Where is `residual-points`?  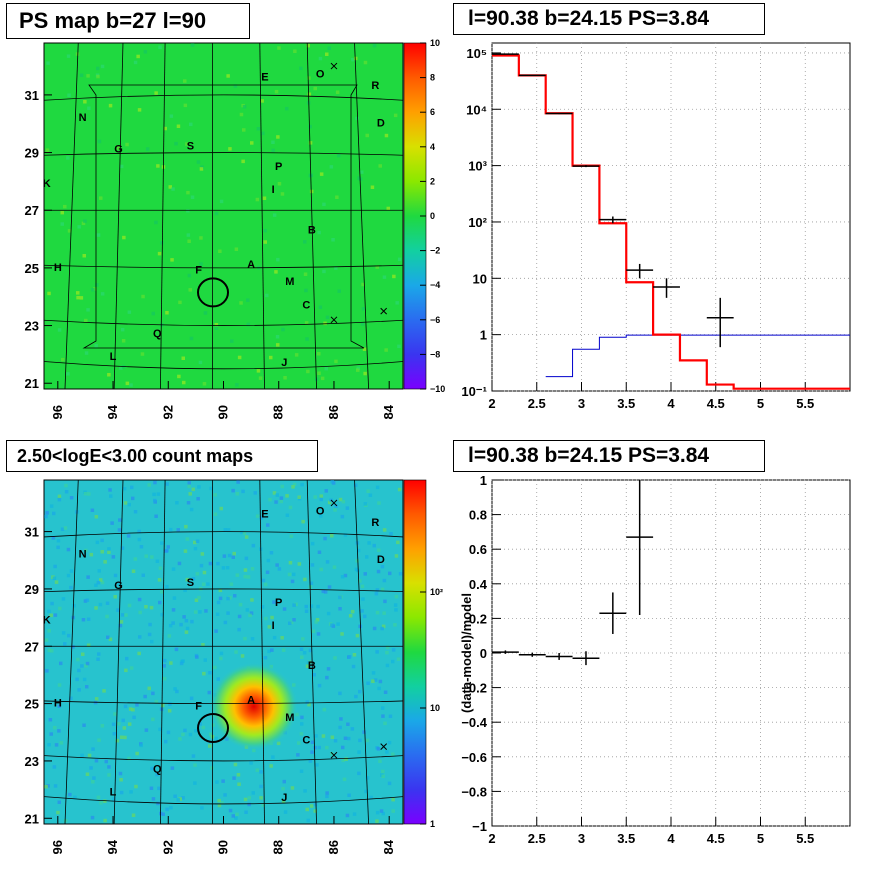 residual-points is located at coordinates (573, 573).